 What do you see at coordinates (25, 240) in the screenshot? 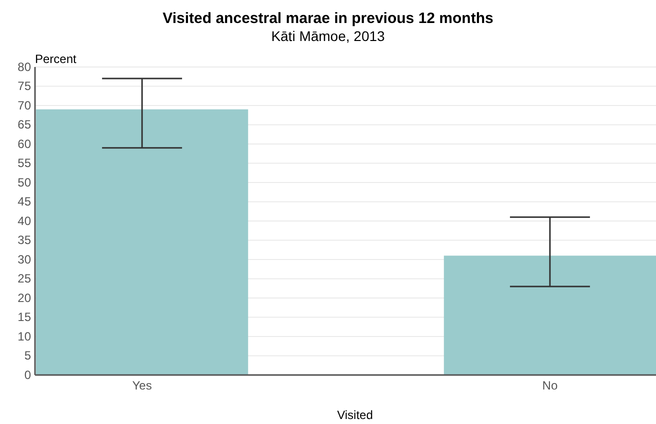
I see `y-tick-label: 35` at bounding box center [25, 240].